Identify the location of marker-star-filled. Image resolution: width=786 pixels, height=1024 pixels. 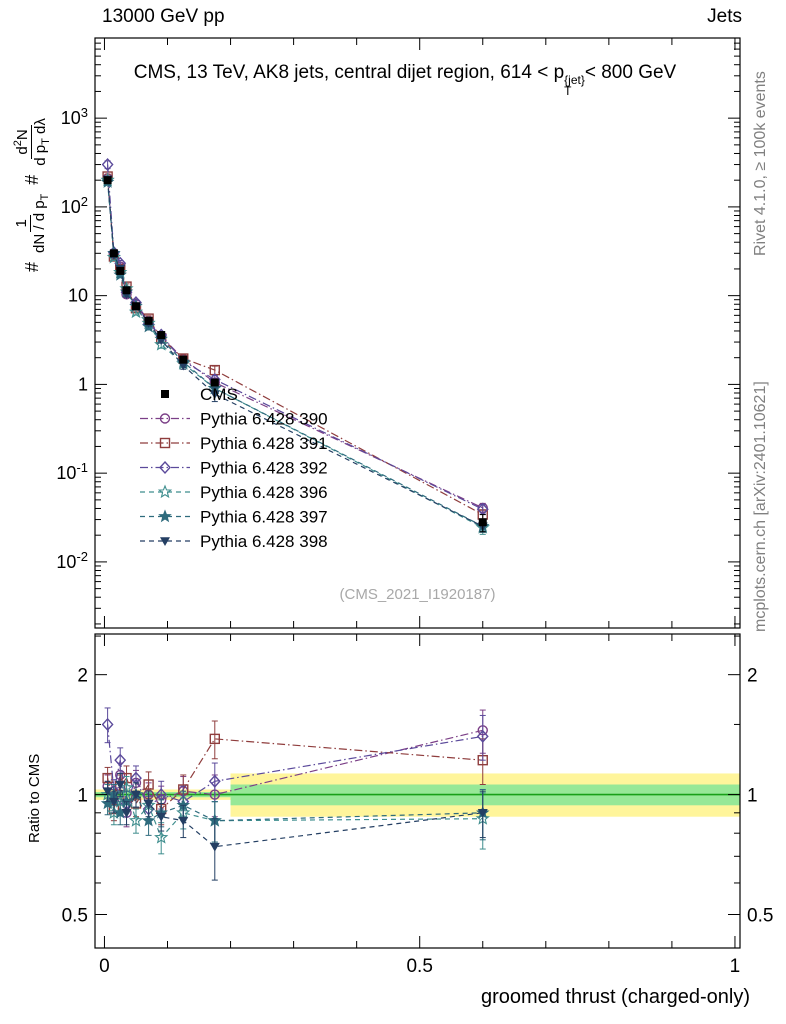
(148, 820).